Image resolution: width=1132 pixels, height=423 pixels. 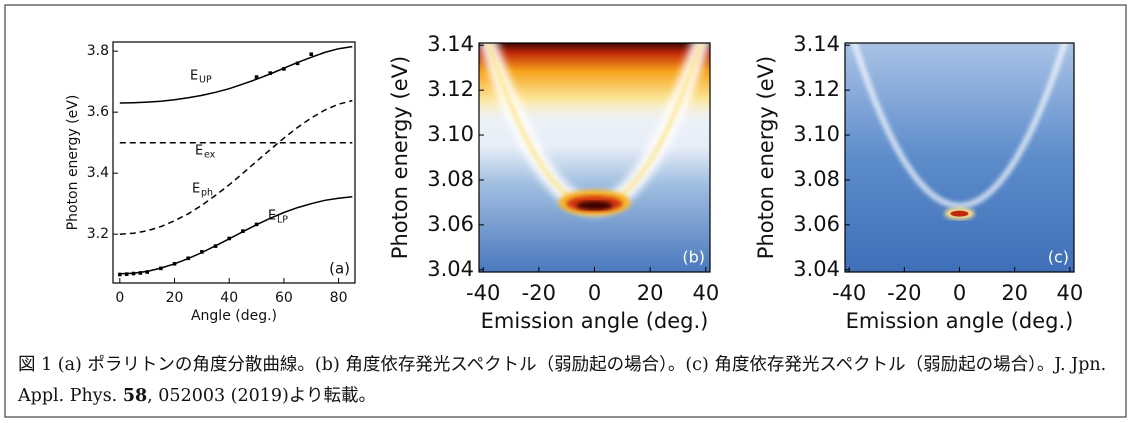 What do you see at coordinates (339, 269) in the screenshot?
I see `panel-label: (a)` at bounding box center [339, 269].